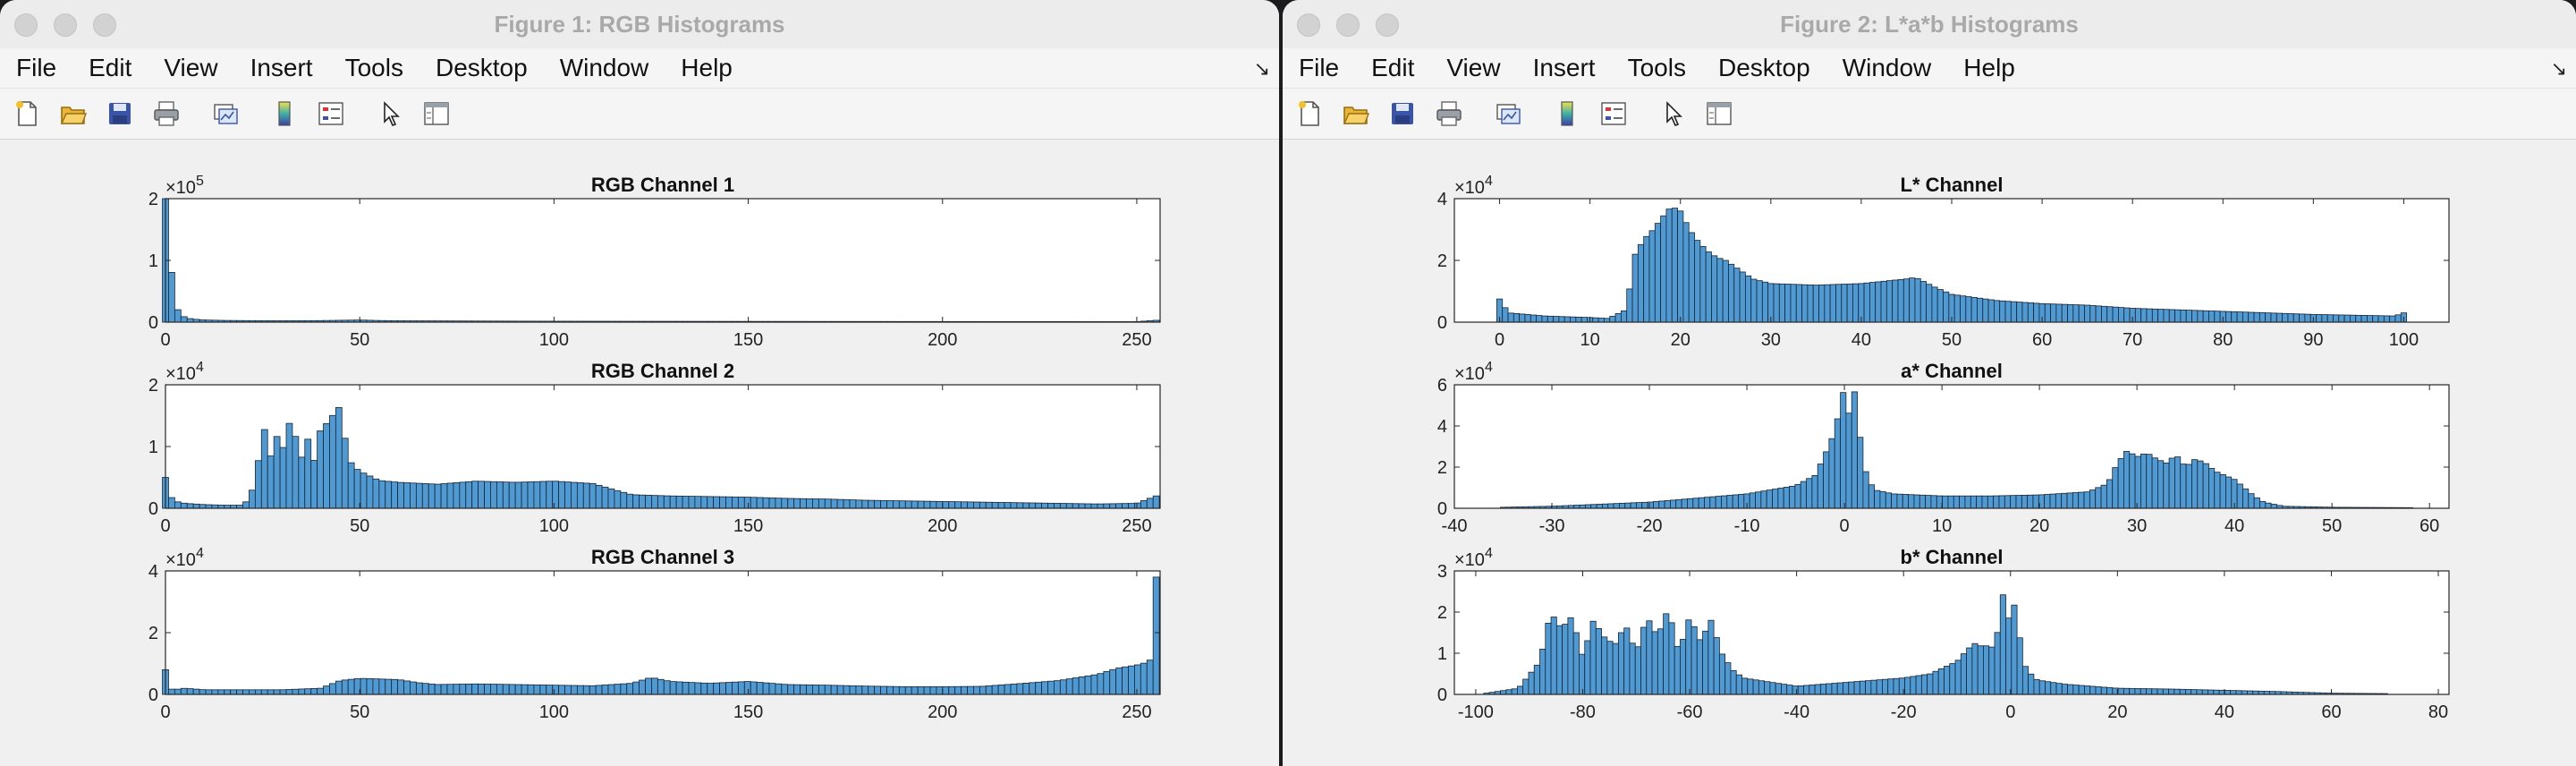 The height and width of the screenshot is (766, 2576). I want to click on axes-title: RGB Channel 1, so click(662, 185).